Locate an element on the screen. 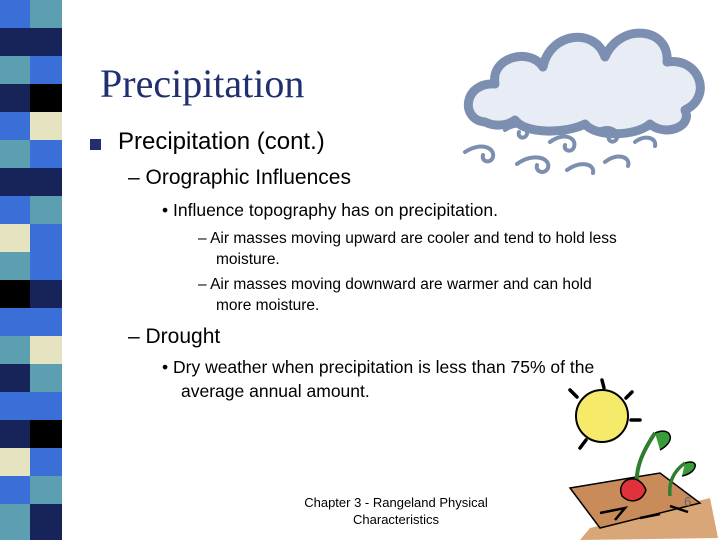  drought-sun-plant-icon is located at coordinates (643, 459).